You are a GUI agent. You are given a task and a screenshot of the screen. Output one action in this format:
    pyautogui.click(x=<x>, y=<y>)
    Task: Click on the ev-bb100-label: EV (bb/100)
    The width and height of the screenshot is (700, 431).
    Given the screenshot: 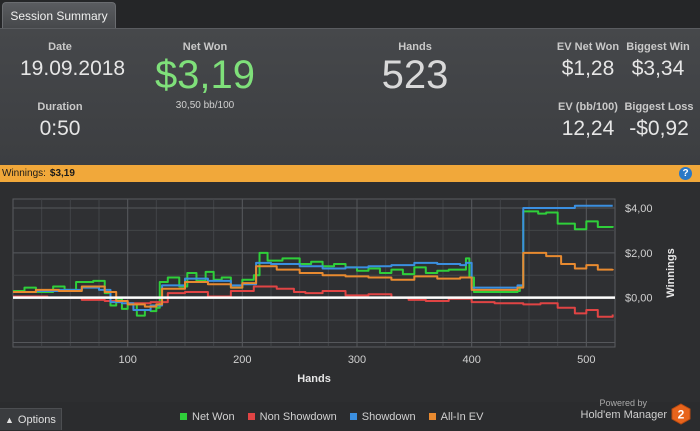 What is the action you would take?
    pyautogui.click(x=588, y=107)
    